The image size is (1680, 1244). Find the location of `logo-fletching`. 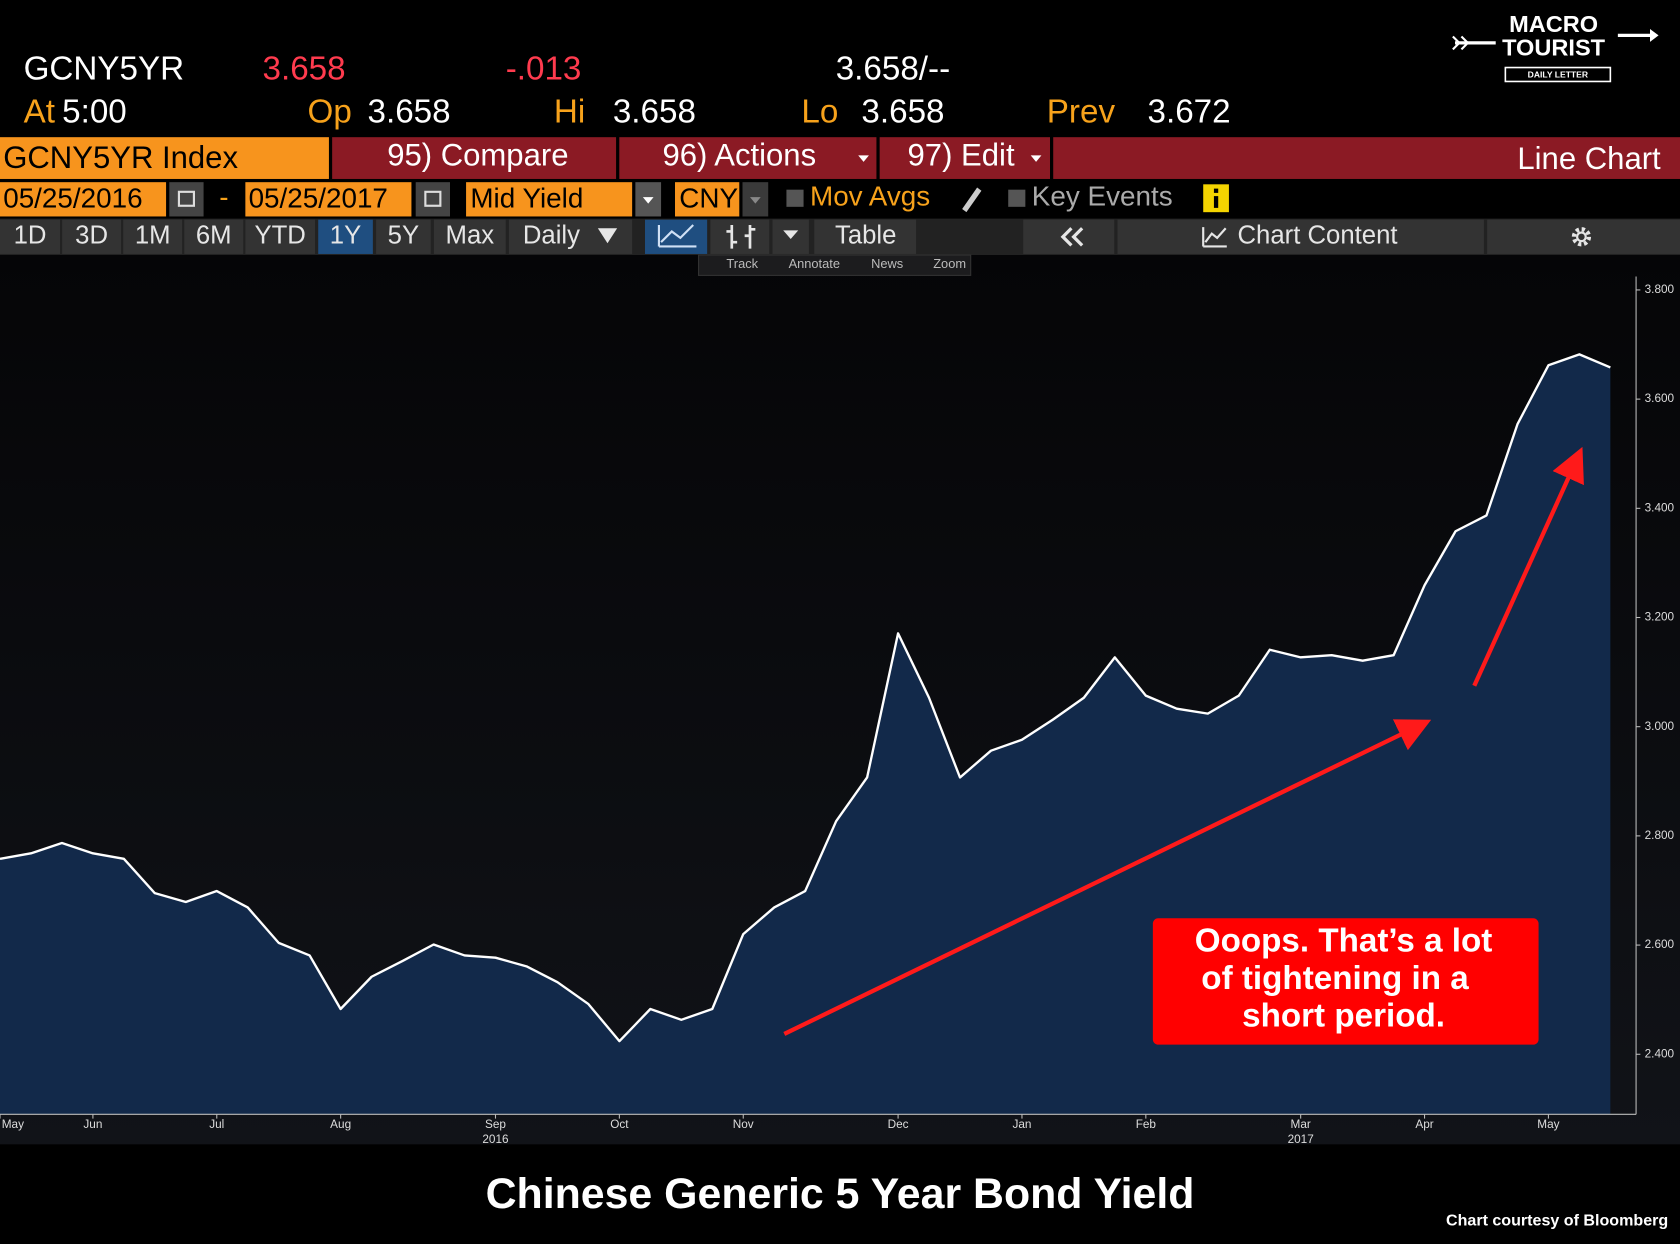

logo-fletching is located at coordinates (1461, 43).